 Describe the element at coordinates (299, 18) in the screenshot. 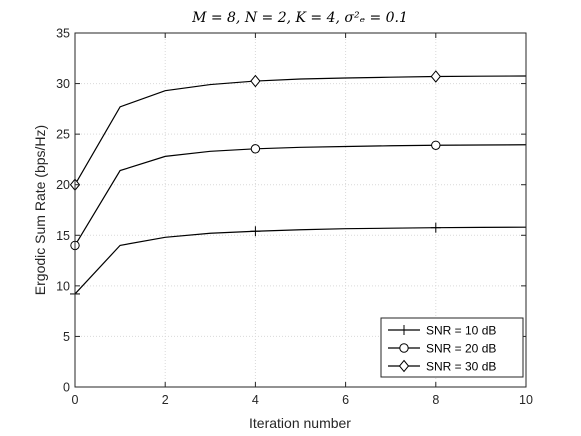

I see `chart-title: M = 8, N = 2, K = 4, σ²ₑ = 0.1` at that location.